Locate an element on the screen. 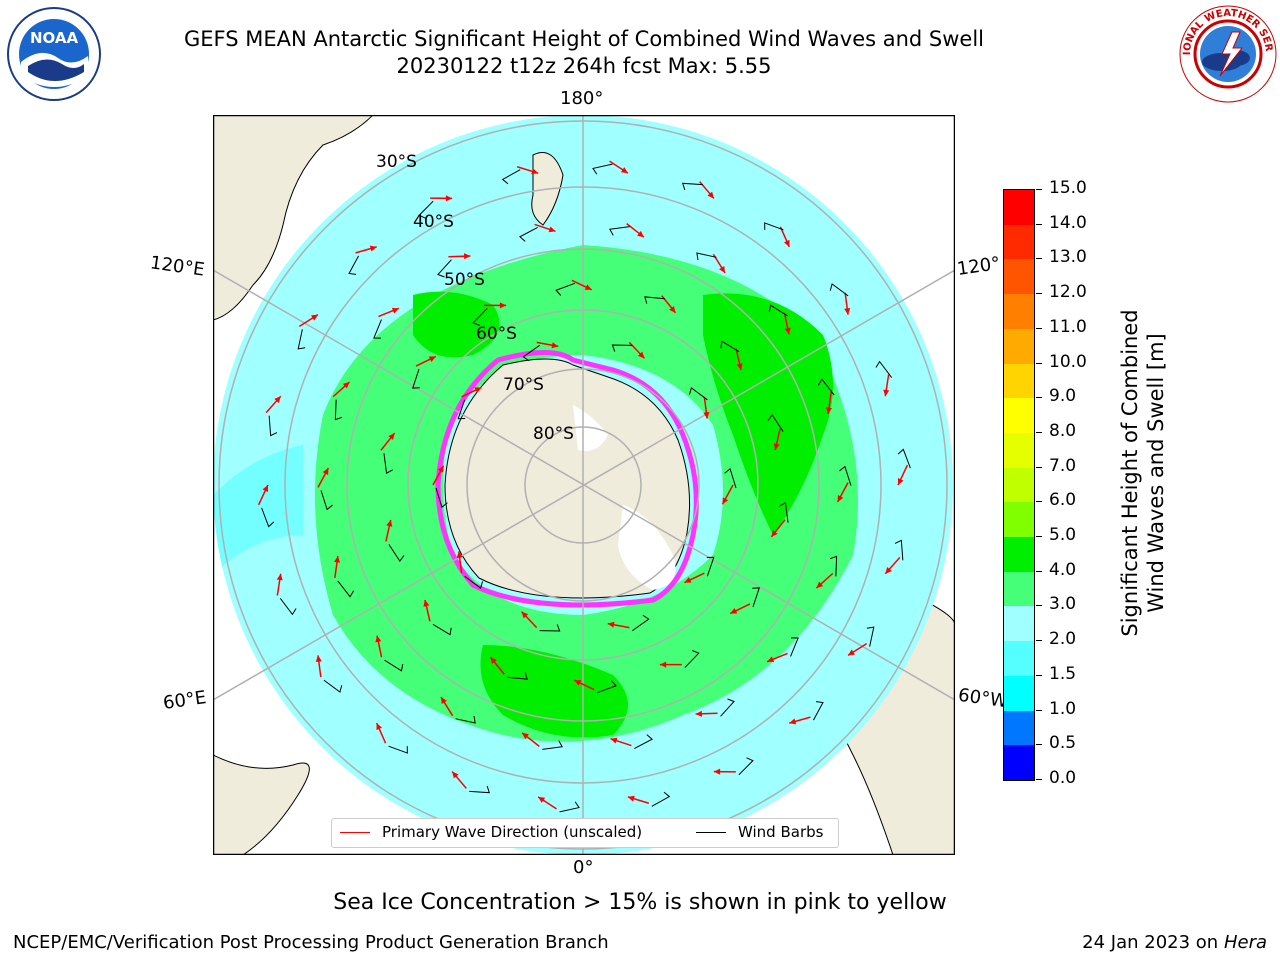  lon-label-180: 180° is located at coordinates (582, 98).